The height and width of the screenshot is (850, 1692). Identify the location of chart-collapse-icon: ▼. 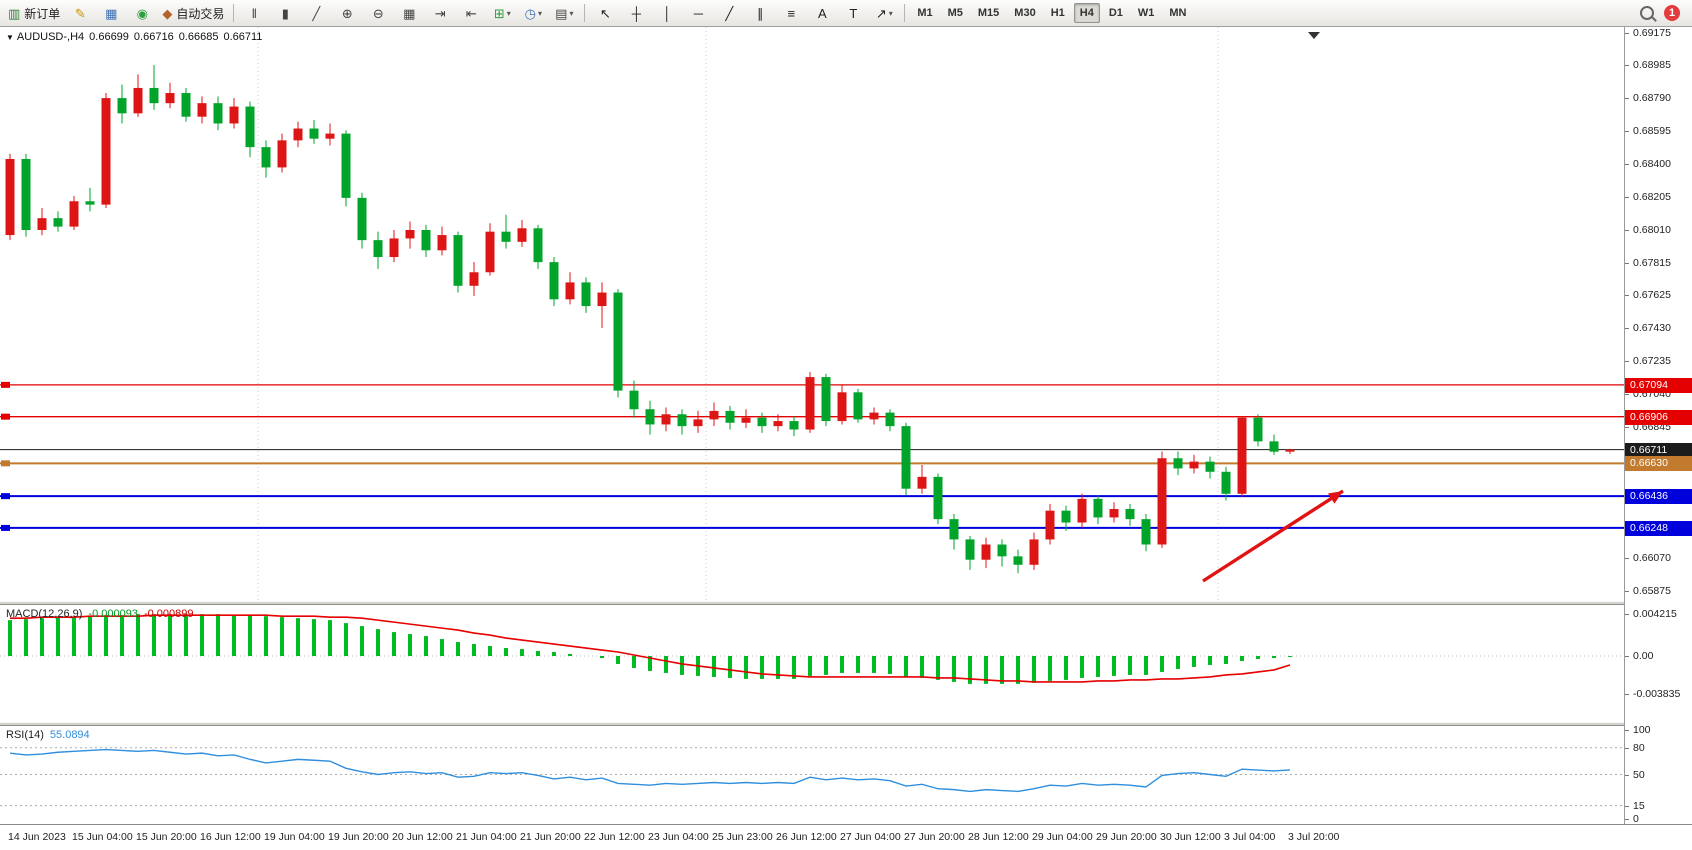
(10, 37).